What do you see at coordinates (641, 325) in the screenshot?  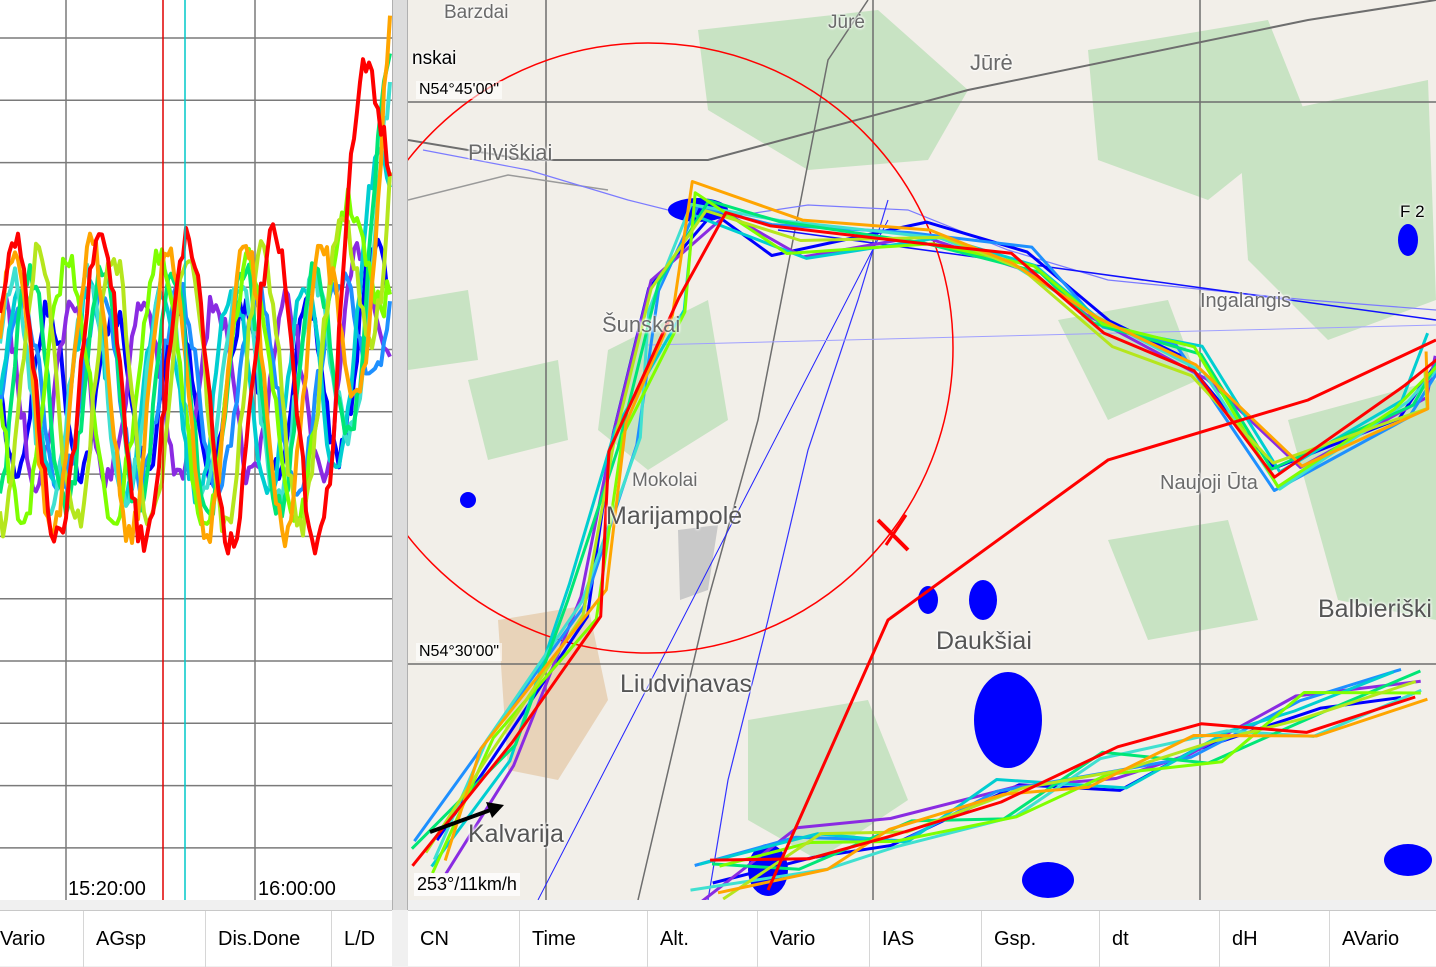 I see `place-label-sunskai: Šunskai` at bounding box center [641, 325].